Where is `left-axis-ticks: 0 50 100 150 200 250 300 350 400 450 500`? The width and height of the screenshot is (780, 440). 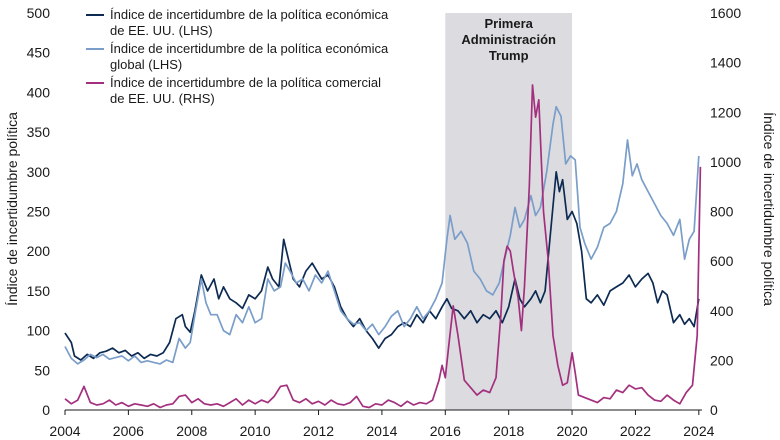
left-axis-ticks: 0 50 100 150 200 250 300 350 400 450 500 is located at coordinates (39, 211).